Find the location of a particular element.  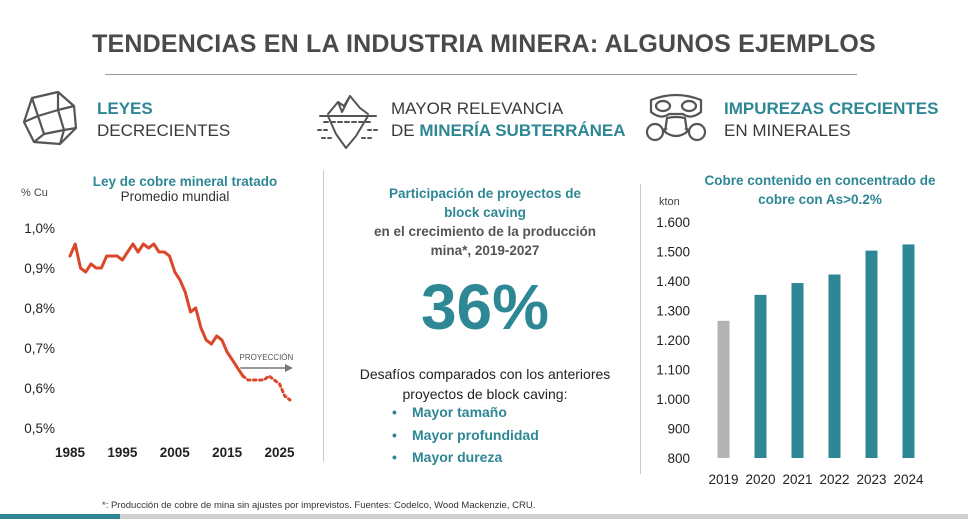

y-tick-label: 0,9% is located at coordinates (39, 268).